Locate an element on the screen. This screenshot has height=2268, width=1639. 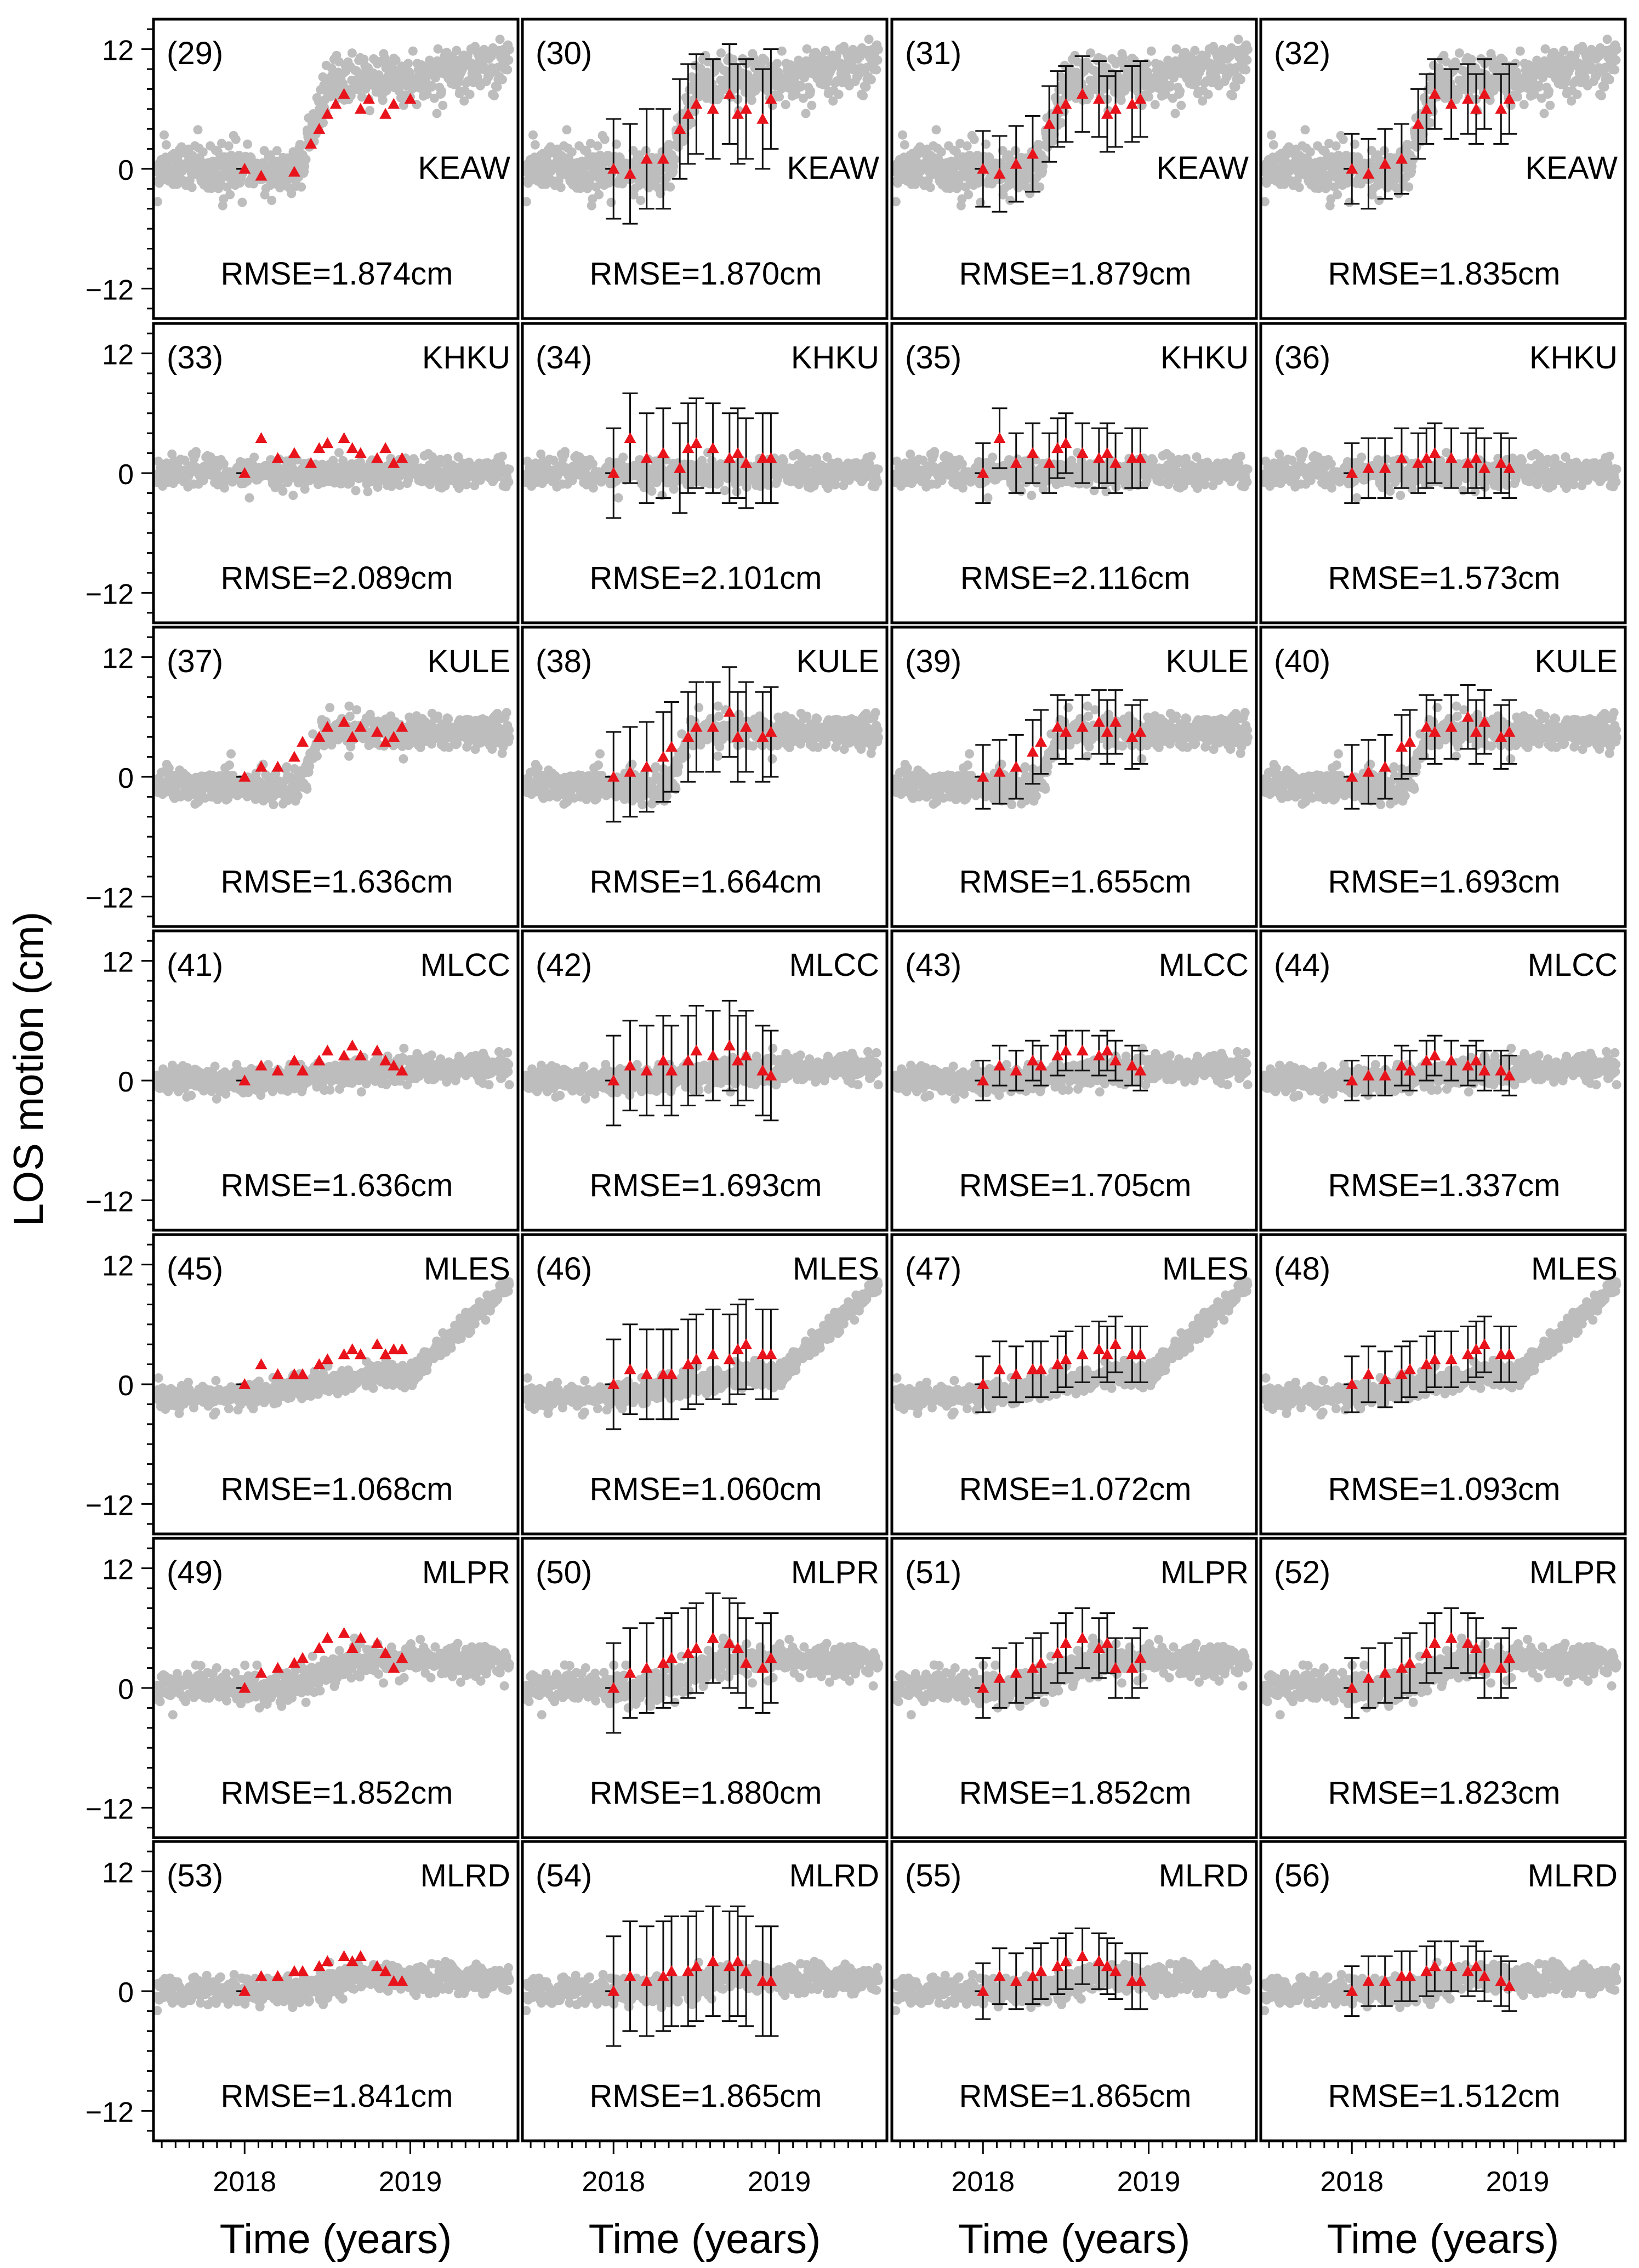
panel-number: (33) is located at coordinates (195, 358).